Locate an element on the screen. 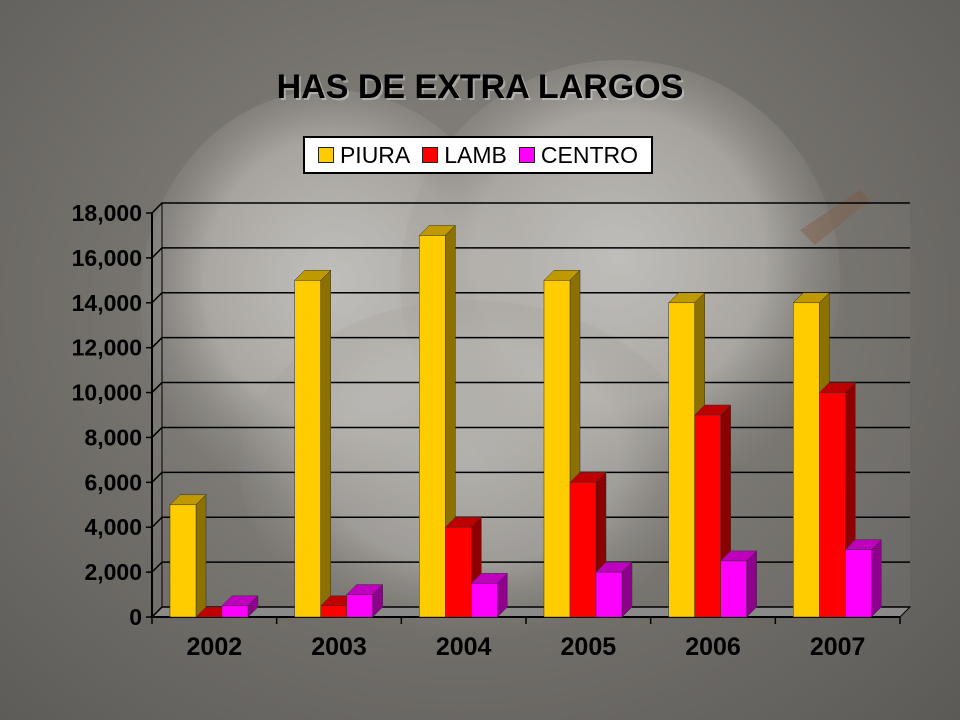 This screenshot has height=720, width=960. bar-centro-2005 is located at coordinates (609, 594).